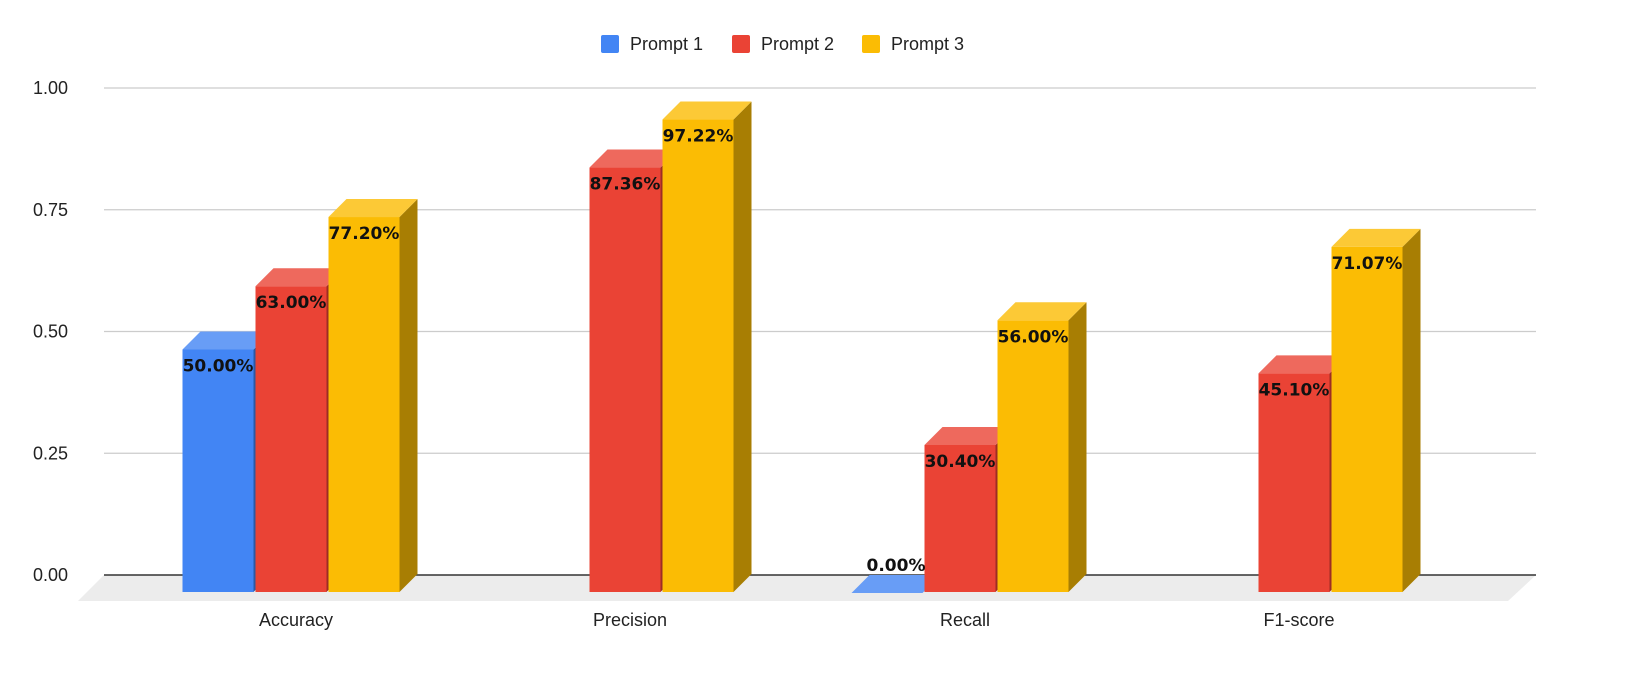 This screenshot has height=696, width=1644. What do you see at coordinates (625, 185) in the screenshot?
I see `data-label: 87.36%` at bounding box center [625, 185].